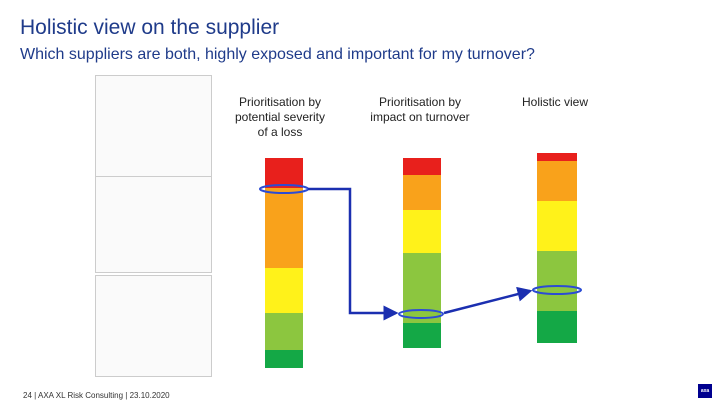 Image resolution: width=720 pixels, height=405 pixels. Describe the element at coordinates (422, 231) in the screenshot. I see `turnover-yellow-band` at that location.